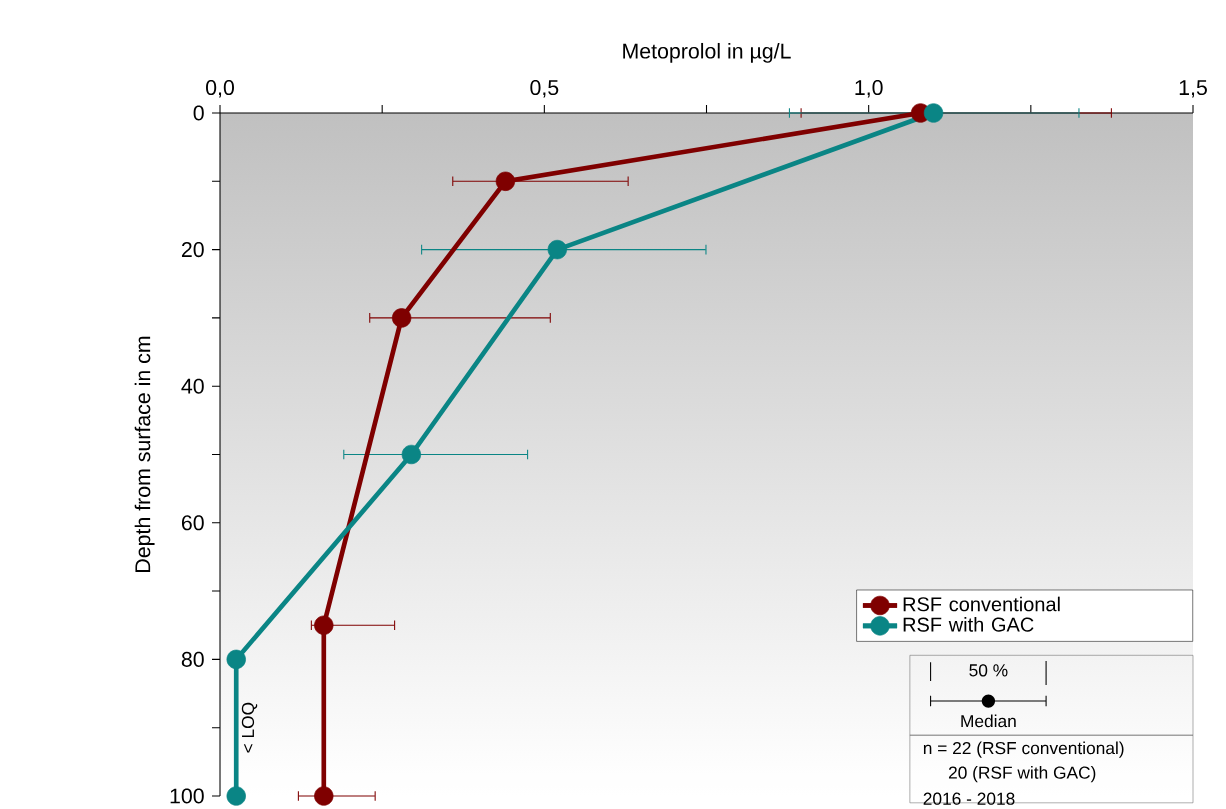 The width and height of the screenshot is (1226, 809). Describe the element at coordinates (981, 604) in the screenshot. I see `legend-label: RSF conventional` at that location.